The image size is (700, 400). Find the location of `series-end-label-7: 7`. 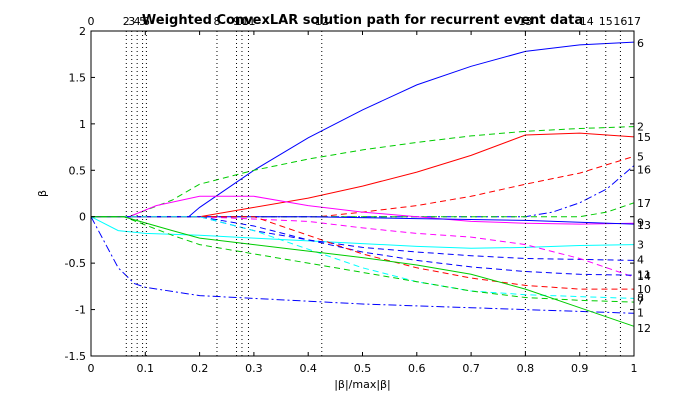

series-end-label-7: 7 is located at coordinates (640, 300).